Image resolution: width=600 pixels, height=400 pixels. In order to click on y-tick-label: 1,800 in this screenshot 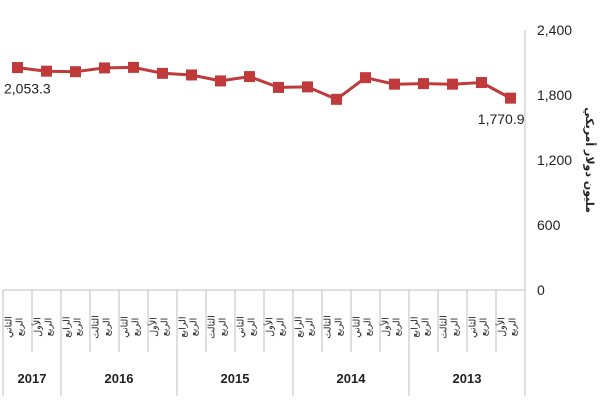, I will do `click(554, 95)`.